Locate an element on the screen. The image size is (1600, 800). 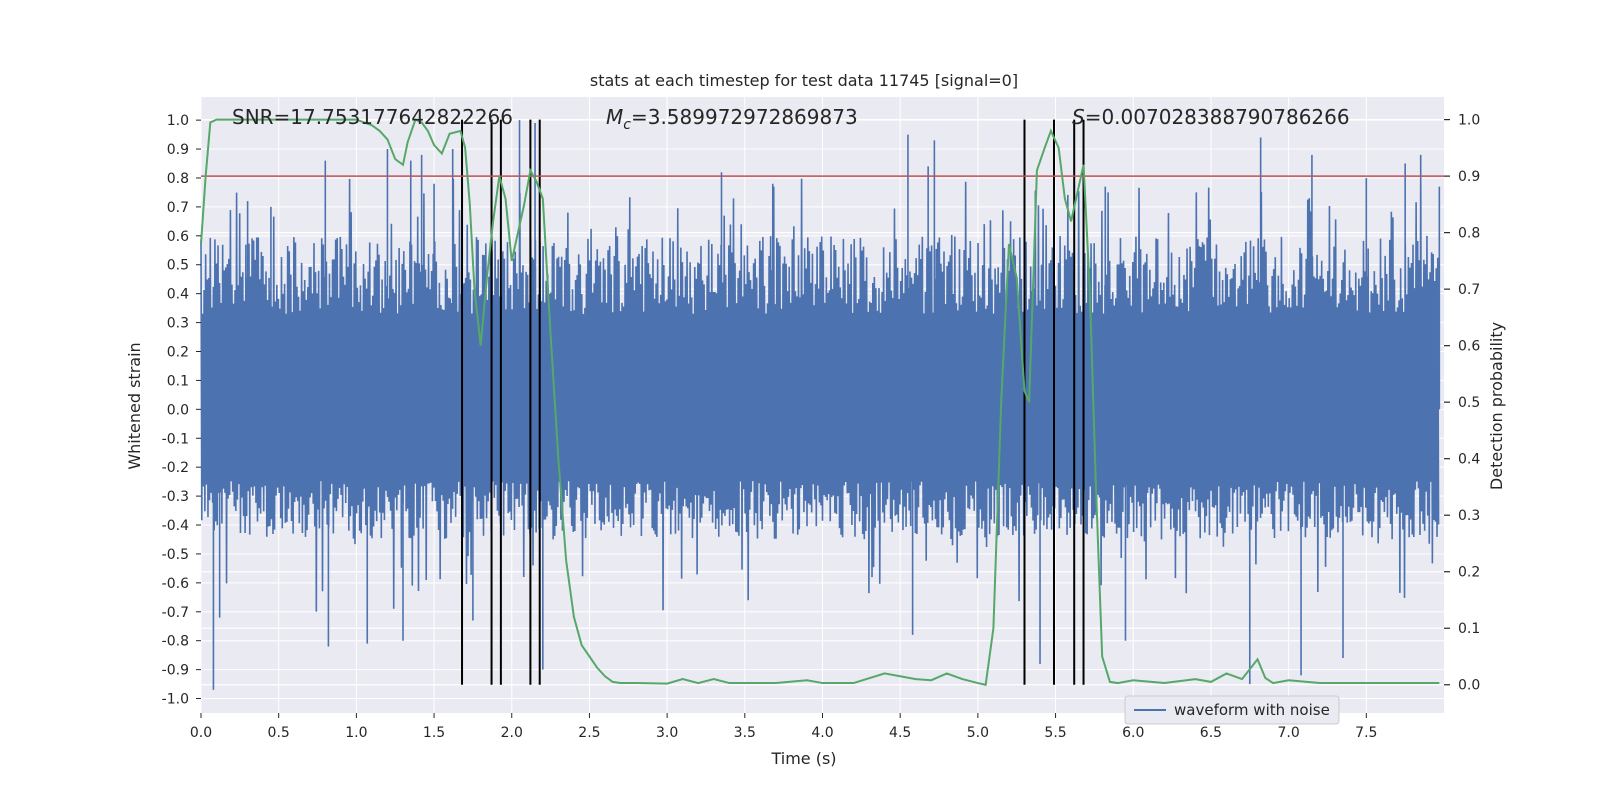
y-left-tick-label: 0.4 is located at coordinates (178, 295).